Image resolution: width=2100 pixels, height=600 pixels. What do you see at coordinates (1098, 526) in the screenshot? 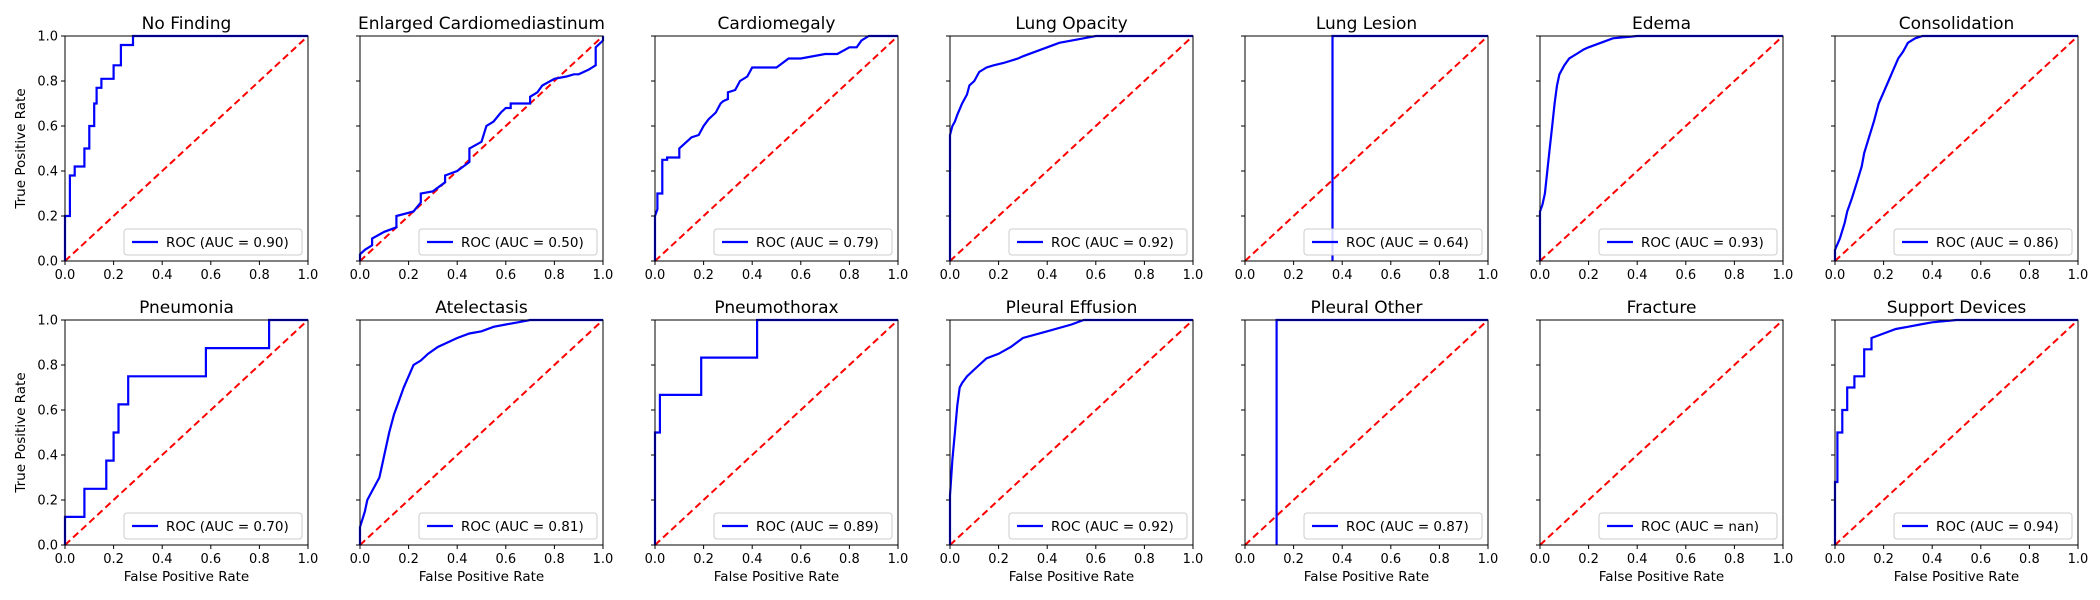
I see `legend: ROC (AUC = 0.92)` at bounding box center [1098, 526].